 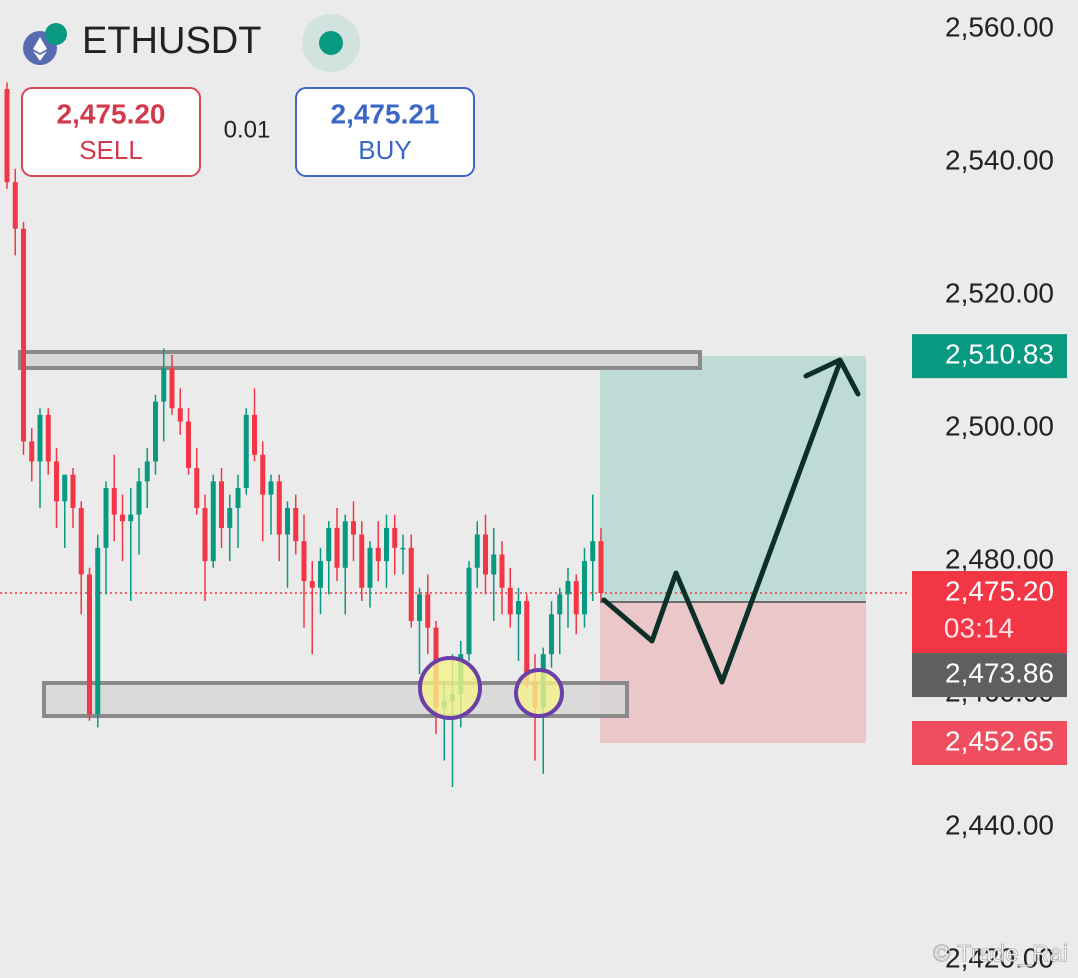 What do you see at coordinates (979, 627) in the screenshot?
I see `countdown: 03:14` at bounding box center [979, 627].